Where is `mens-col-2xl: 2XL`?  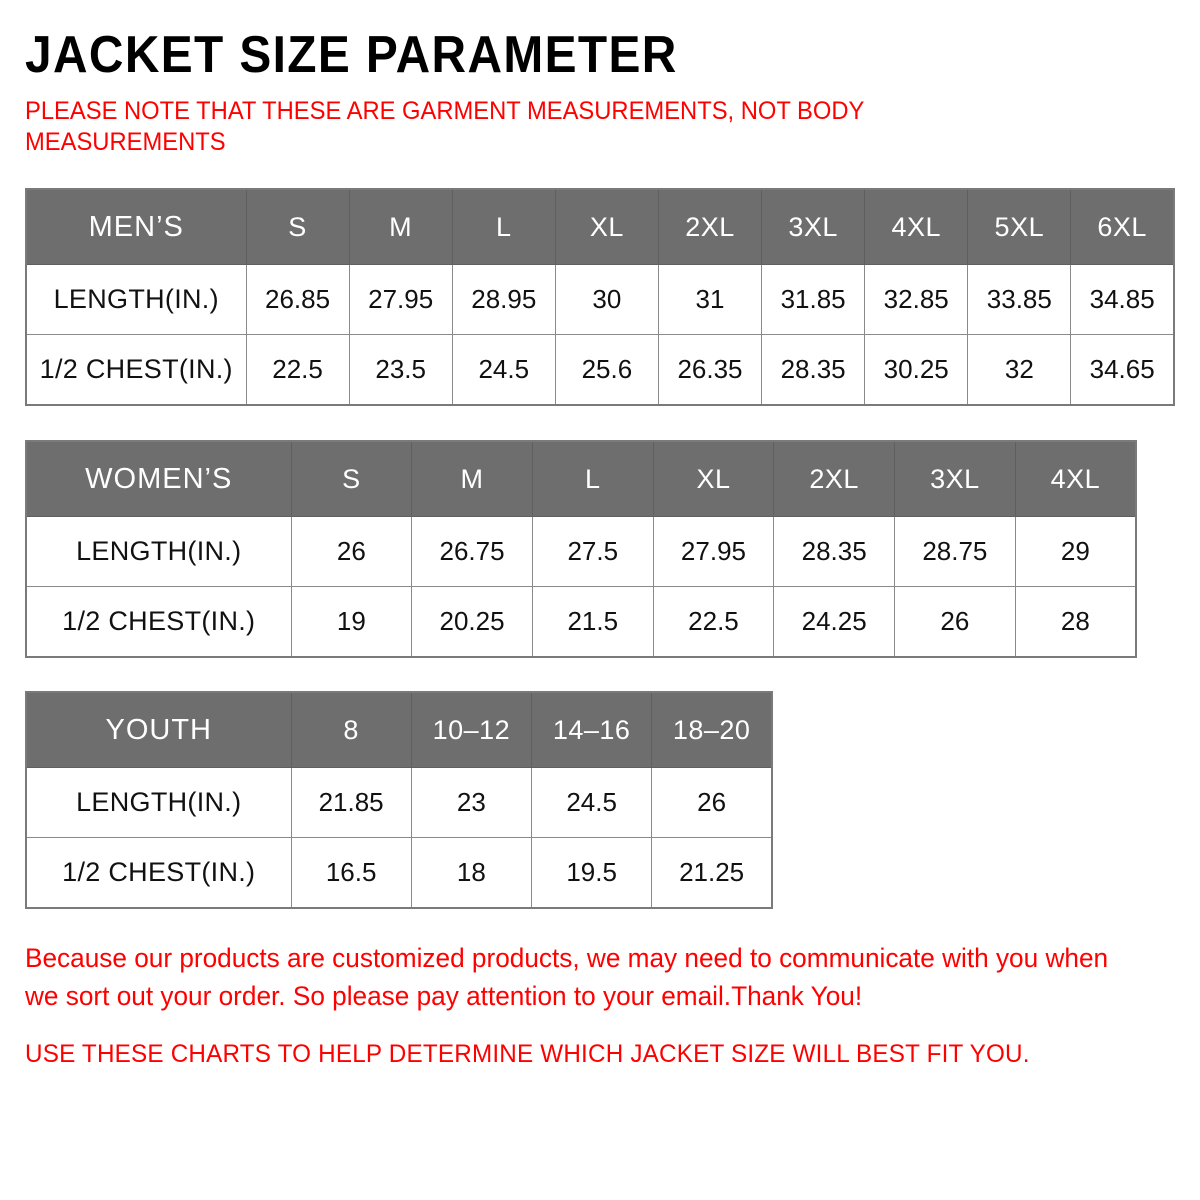
mens-col-2xl: 2XL is located at coordinates (710, 226).